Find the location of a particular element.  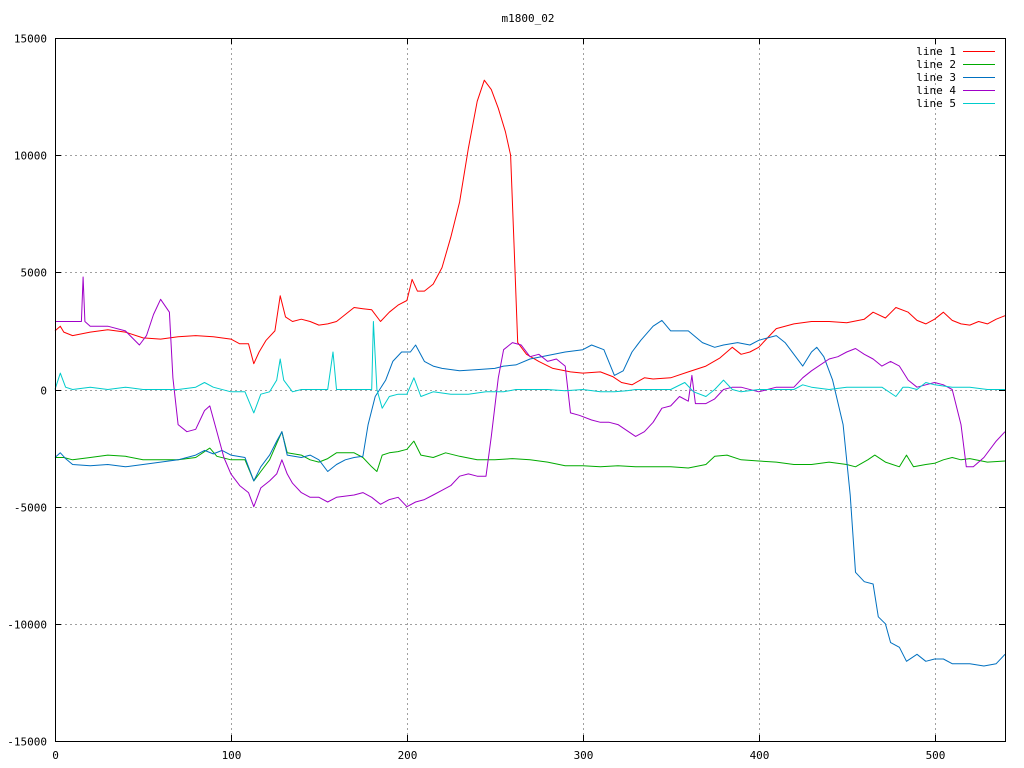

chart-title: m1800_02 is located at coordinates (528, 18).